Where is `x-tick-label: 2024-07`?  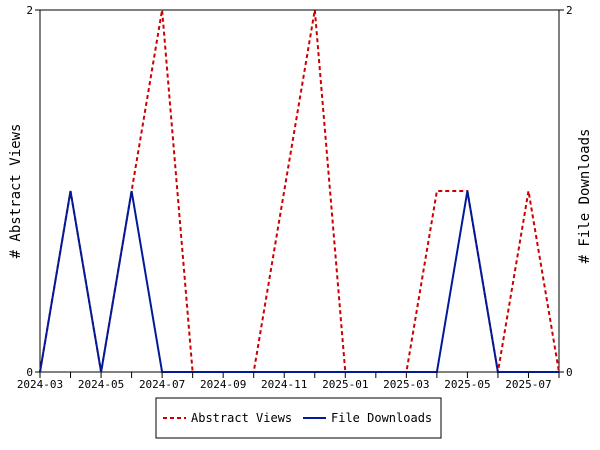 x-tick-label: 2024-07 is located at coordinates (162, 384).